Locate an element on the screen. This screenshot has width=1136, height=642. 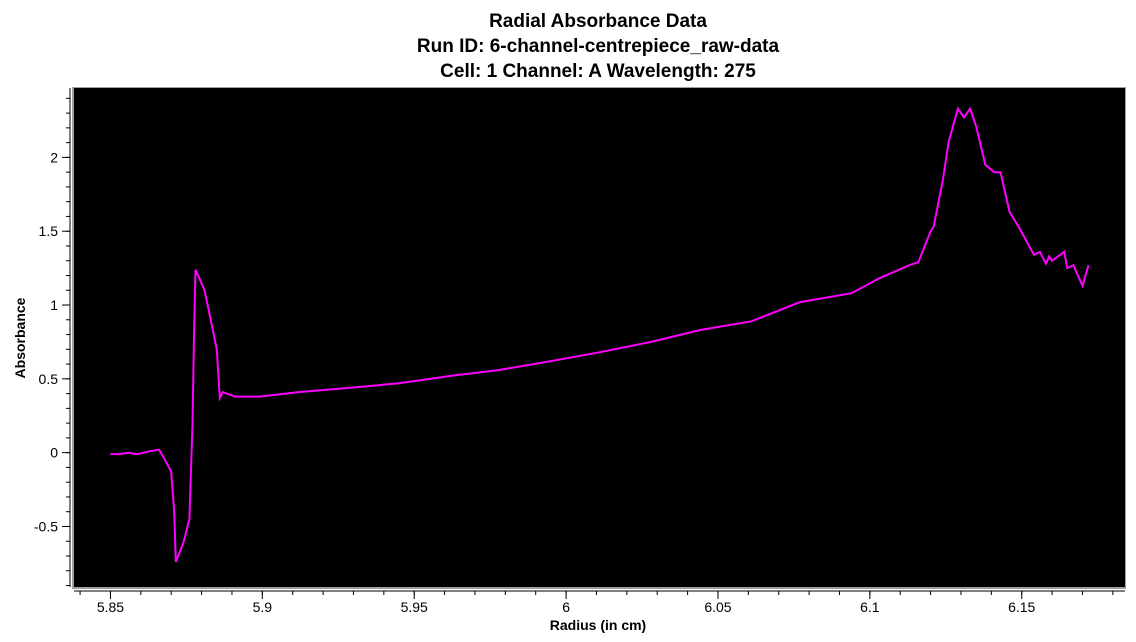
y-tick-label: 1 is located at coordinates (54, 305).